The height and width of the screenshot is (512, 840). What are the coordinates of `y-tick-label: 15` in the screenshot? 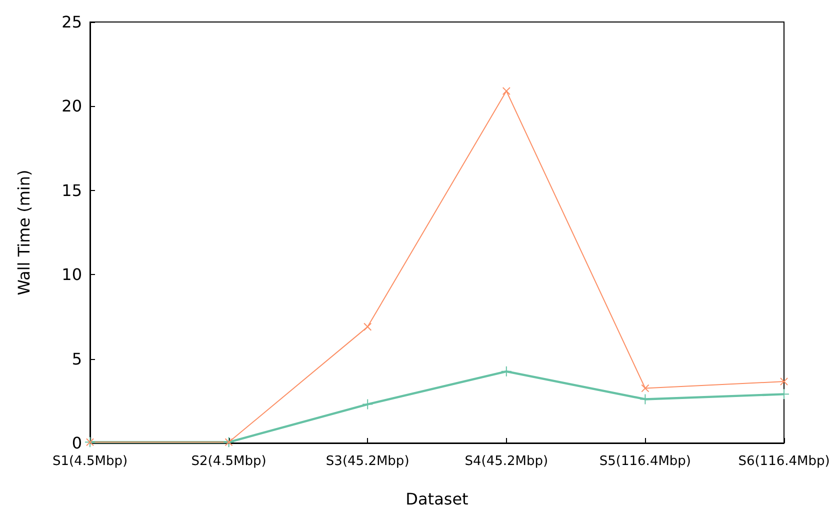 It's located at (72, 190).